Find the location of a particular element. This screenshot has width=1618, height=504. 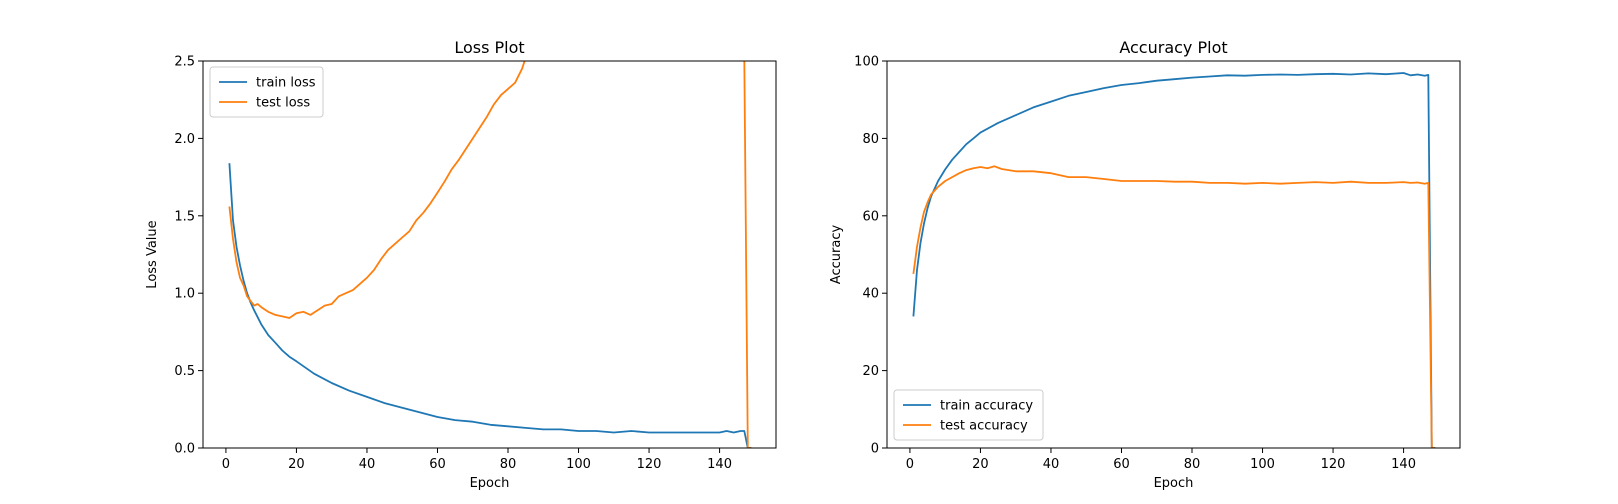

y-tick-label: 0.5 is located at coordinates (184, 371).